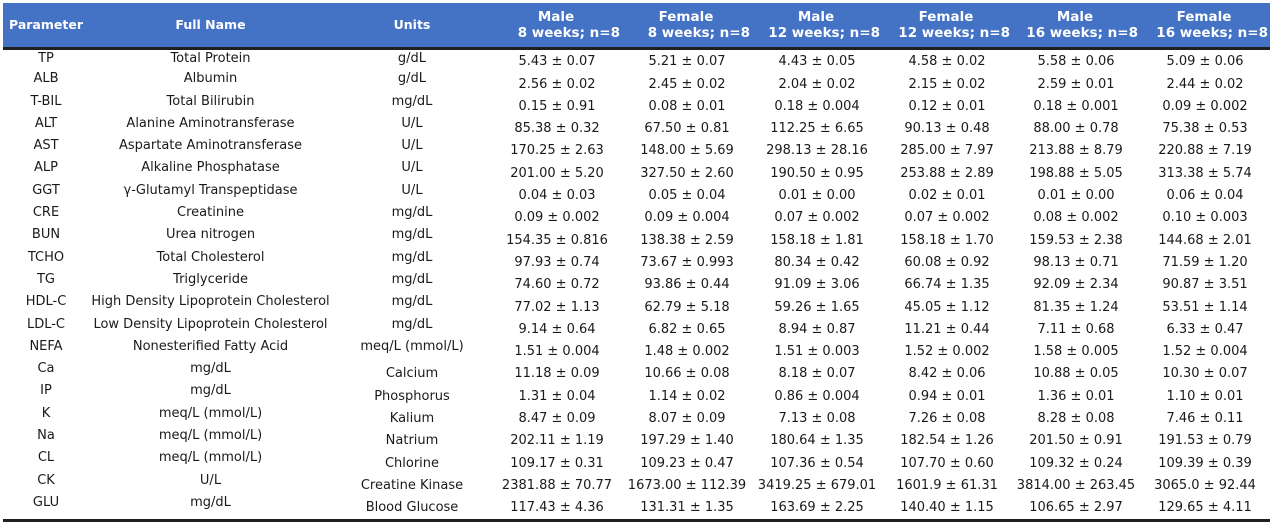 The image size is (1270, 522). I want to click on cell-parameter: TG, so click(45, 279).